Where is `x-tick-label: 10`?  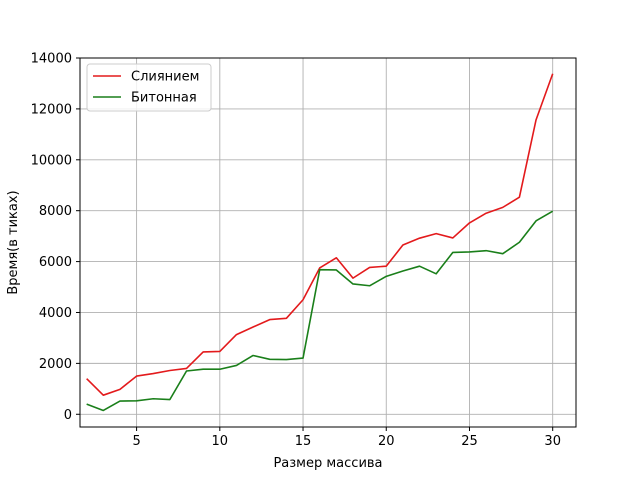 x-tick-label: 10 is located at coordinates (220, 441).